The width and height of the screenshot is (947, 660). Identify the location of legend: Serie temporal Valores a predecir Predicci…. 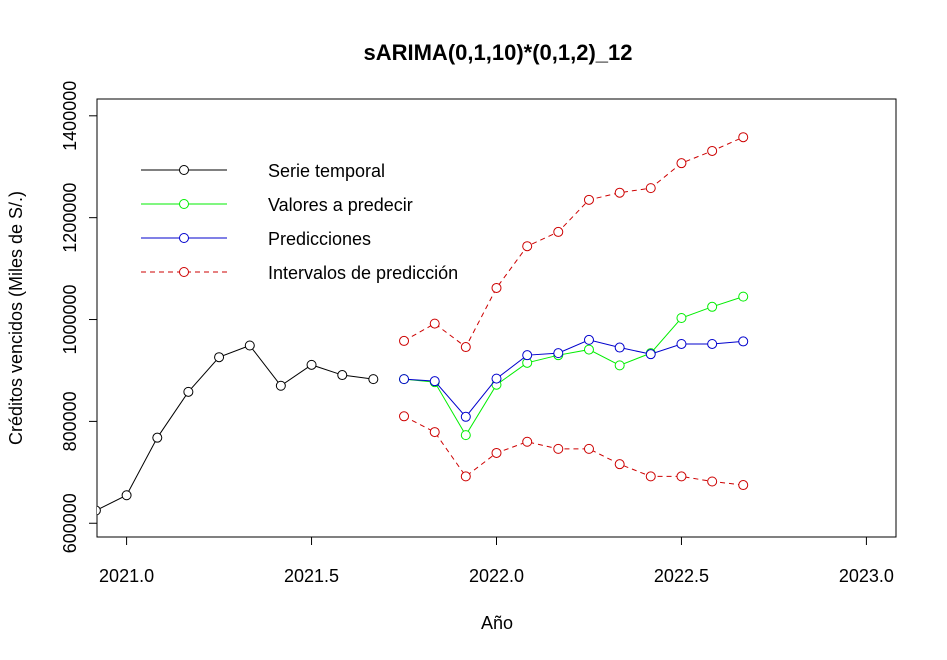
(299, 222).